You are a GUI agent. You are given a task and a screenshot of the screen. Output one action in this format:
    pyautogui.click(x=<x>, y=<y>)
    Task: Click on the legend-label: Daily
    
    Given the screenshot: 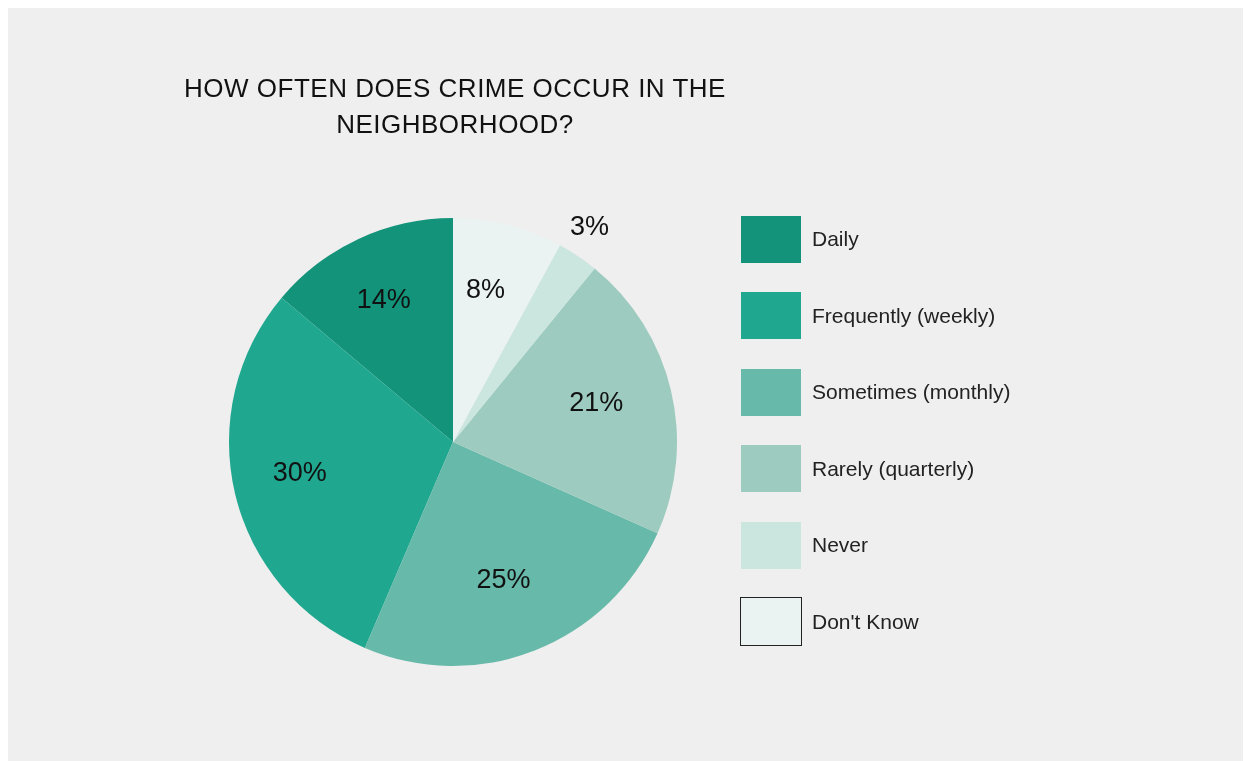 What is the action you would take?
    pyautogui.click(x=835, y=239)
    